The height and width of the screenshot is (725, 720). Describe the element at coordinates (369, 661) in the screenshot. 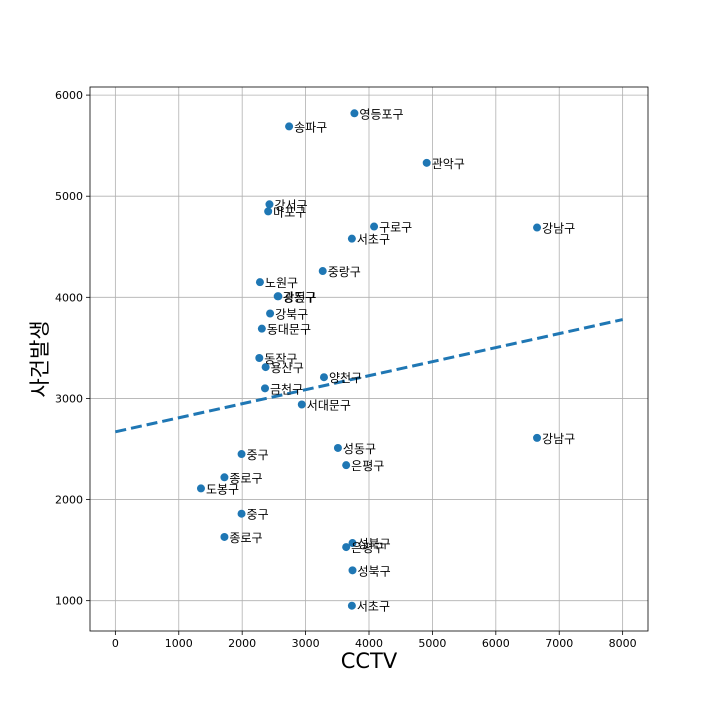

I see `x-axis-title: CCTV` at that location.